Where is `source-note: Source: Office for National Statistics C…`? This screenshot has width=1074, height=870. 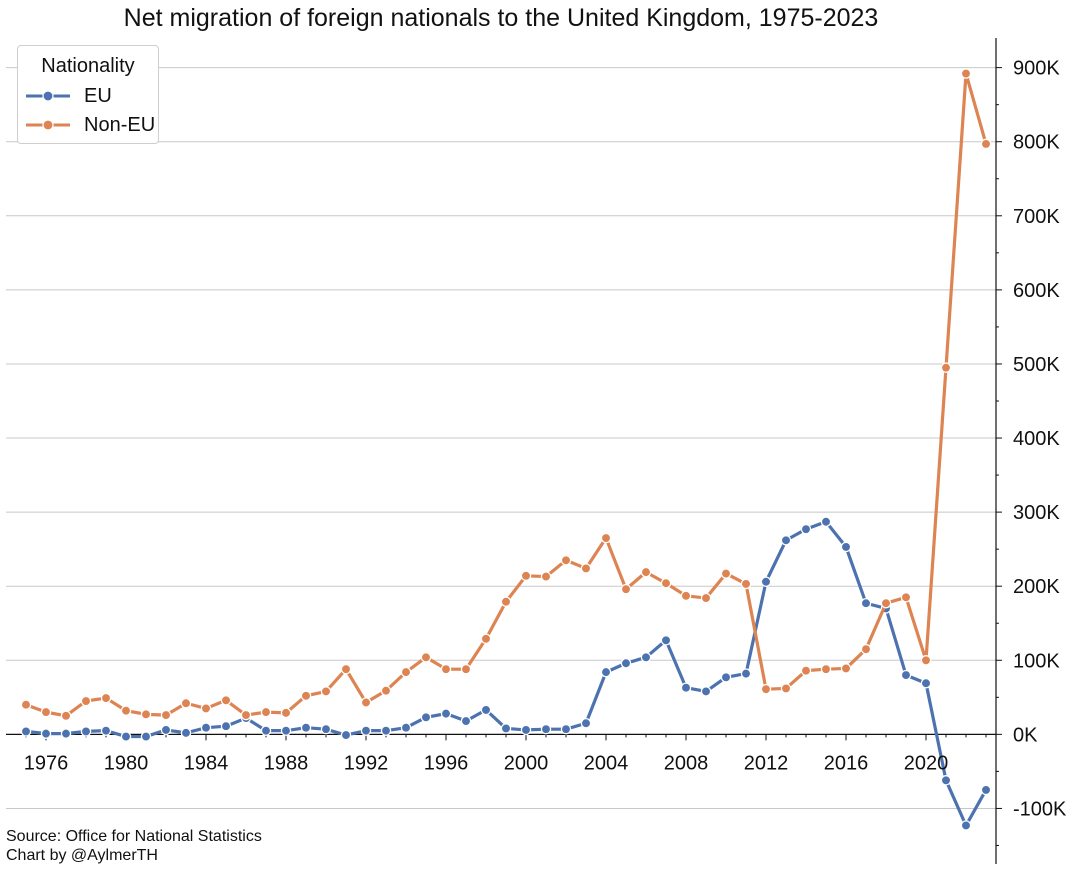
source-note: Source: Office for National Statistics C… is located at coordinates (134, 846).